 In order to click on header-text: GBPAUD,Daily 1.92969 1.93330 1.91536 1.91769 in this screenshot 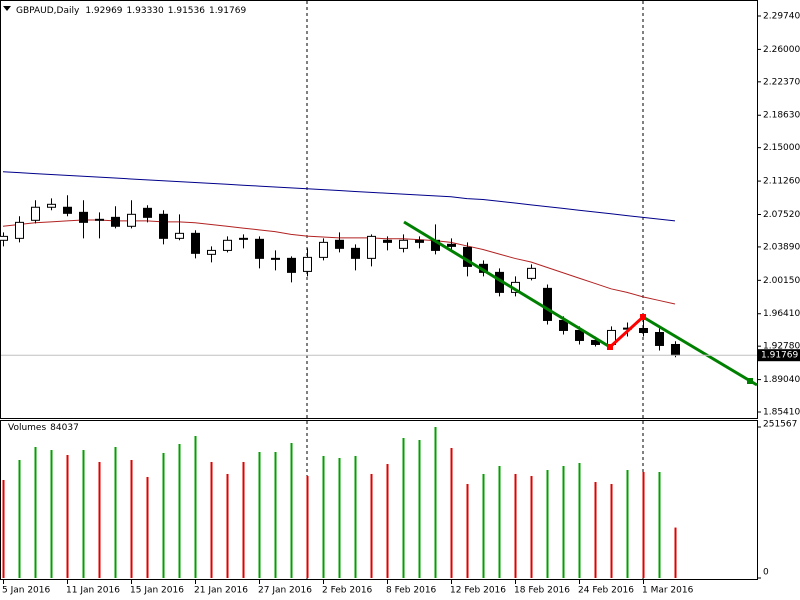, I will do `click(131, 11)`.